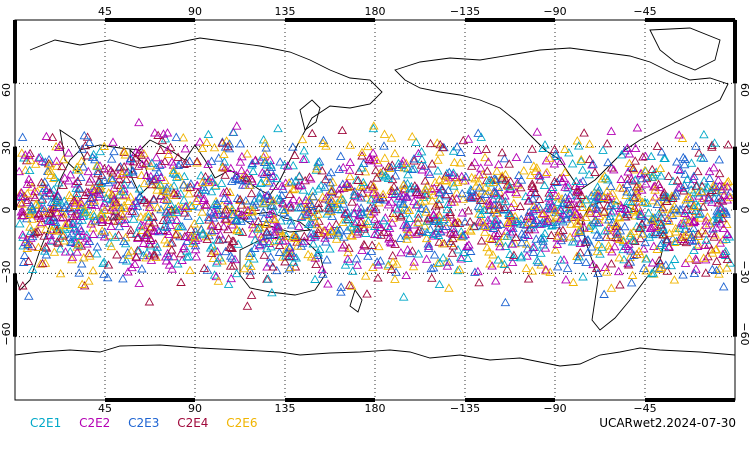 This screenshot has height=450, width=750. Describe the element at coordinates (644, 11) in the screenshot. I see `lon-label-top: −45` at that location.